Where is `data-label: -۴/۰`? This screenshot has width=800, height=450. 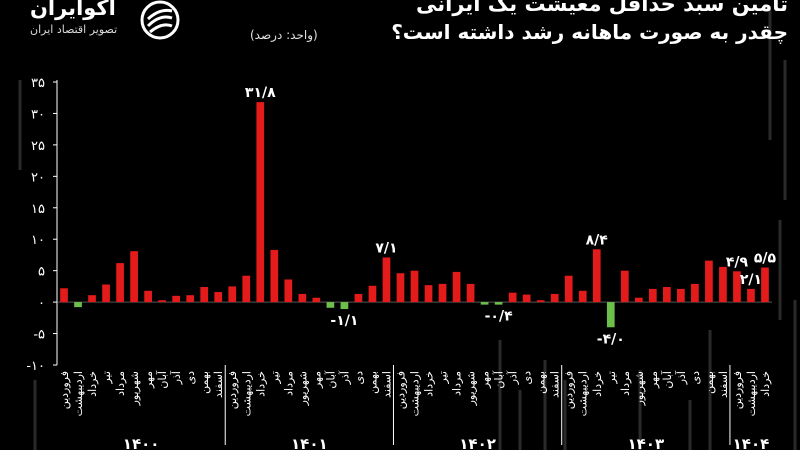
data-label: -۴/۰ is located at coordinates (611, 339).